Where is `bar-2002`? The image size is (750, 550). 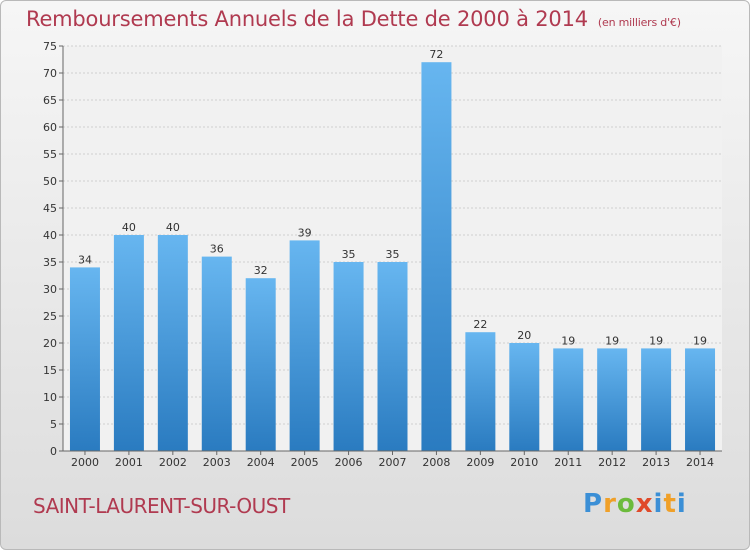
bar-2002 is located at coordinates (172, 343).